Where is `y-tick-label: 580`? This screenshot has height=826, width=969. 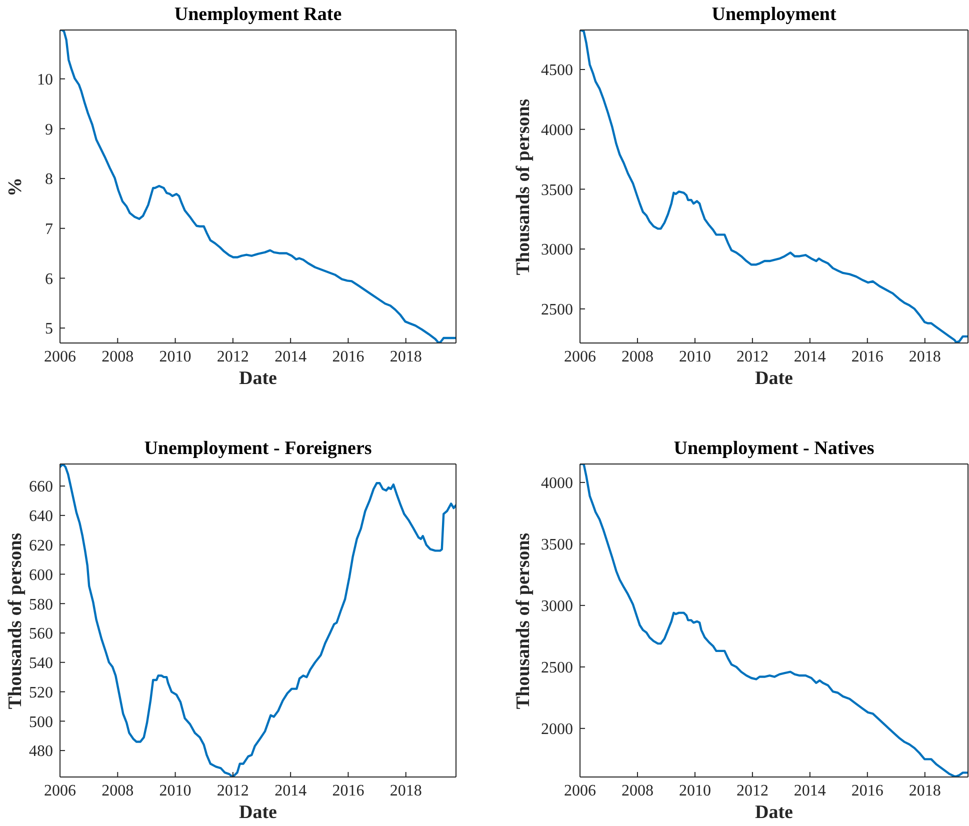
y-tick-label: 580 is located at coordinates (41, 605).